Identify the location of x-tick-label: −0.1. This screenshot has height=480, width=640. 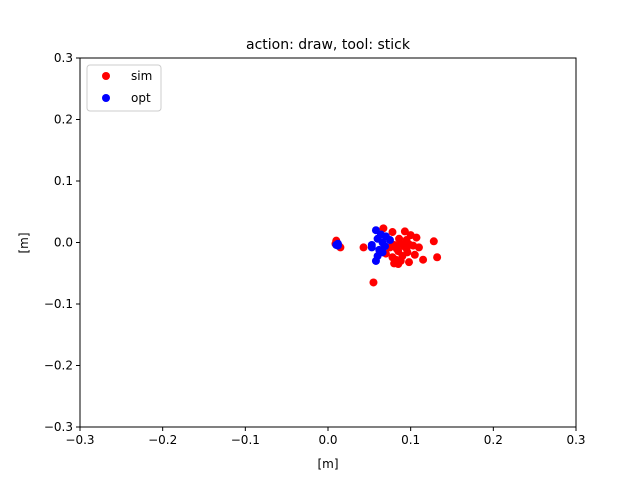
(245, 440).